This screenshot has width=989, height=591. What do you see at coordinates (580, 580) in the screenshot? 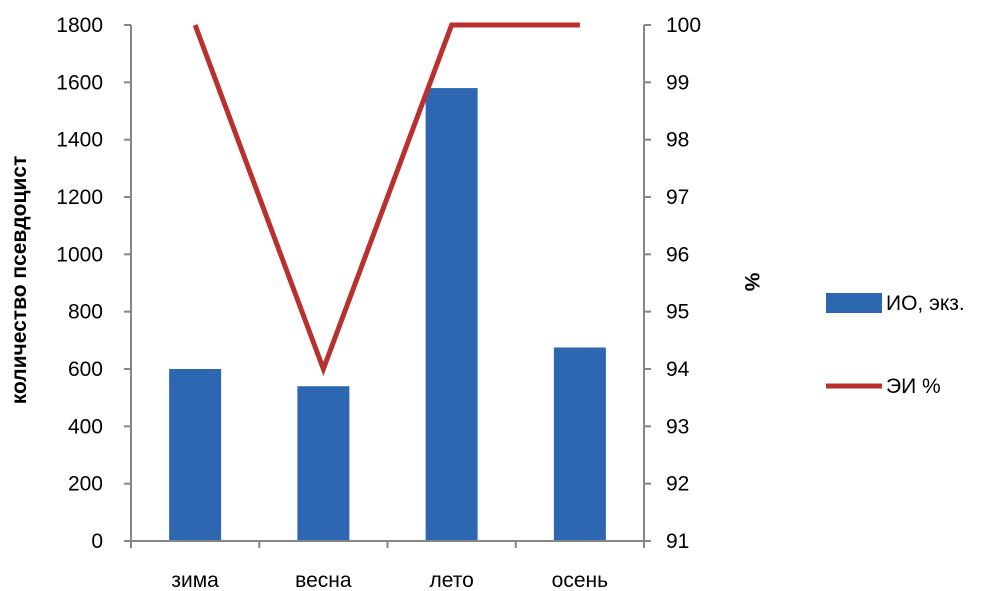
I see `x-tick-label-осень: осень` at bounding box center [580, 580].